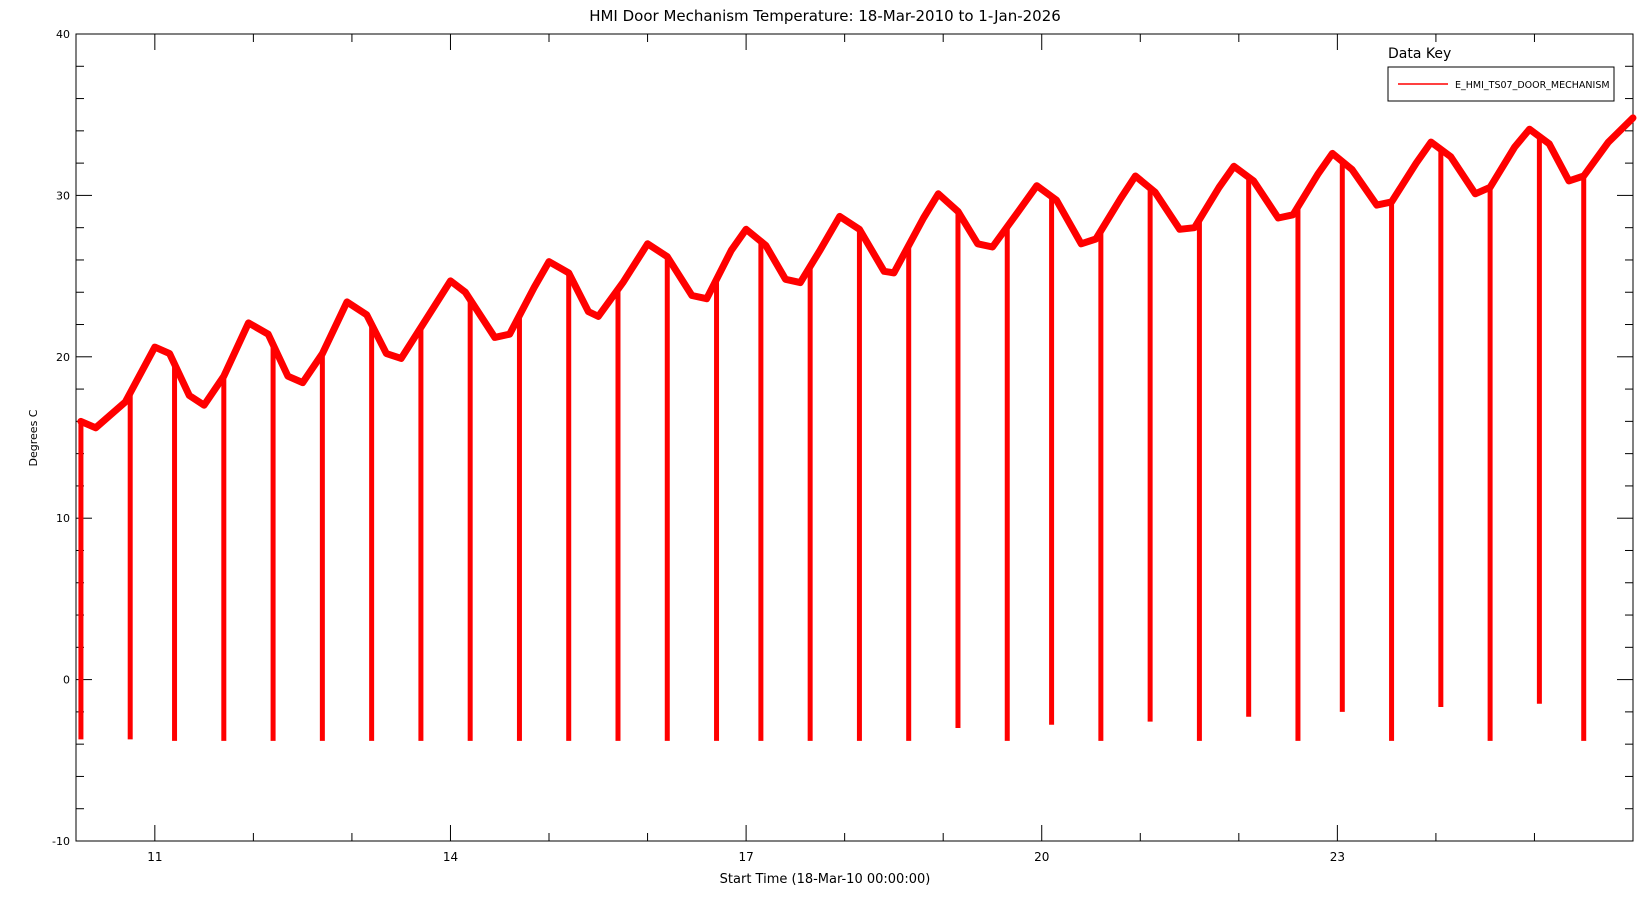  What do you see at coordinates (1532, 85) in the screenshot?
I see `legend-series-label: E_HMI_TS07_DOOR_MECHANISM` at bounding box center [1532, 85].